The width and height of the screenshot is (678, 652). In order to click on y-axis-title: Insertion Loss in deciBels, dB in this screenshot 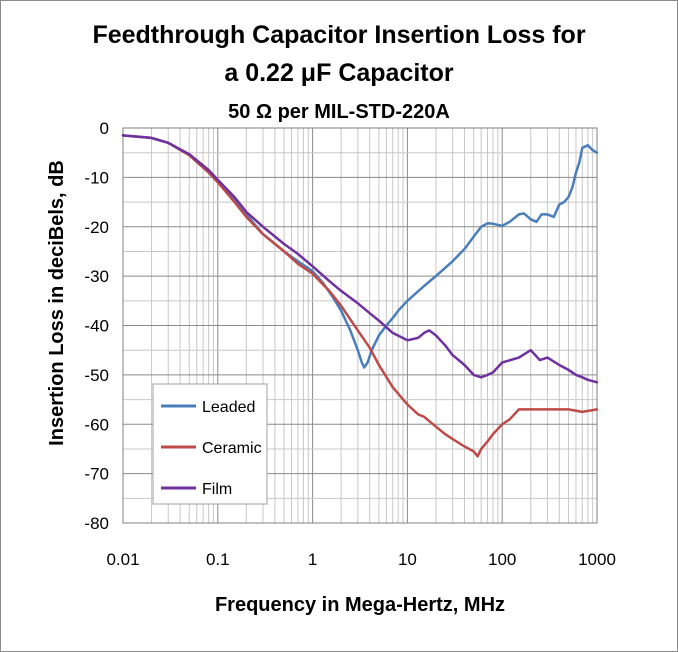, I will do `click(57, 303)`.